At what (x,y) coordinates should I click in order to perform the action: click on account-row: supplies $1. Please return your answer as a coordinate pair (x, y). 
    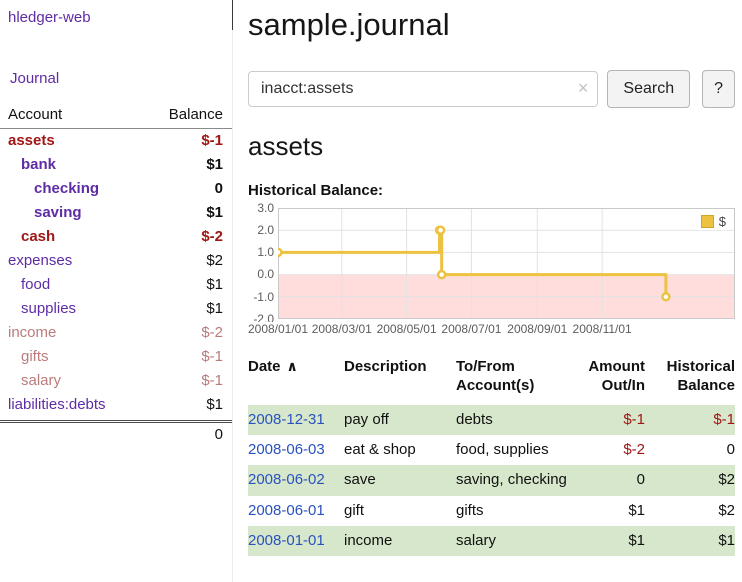
    Looking at the image, I should click on (116, 309).